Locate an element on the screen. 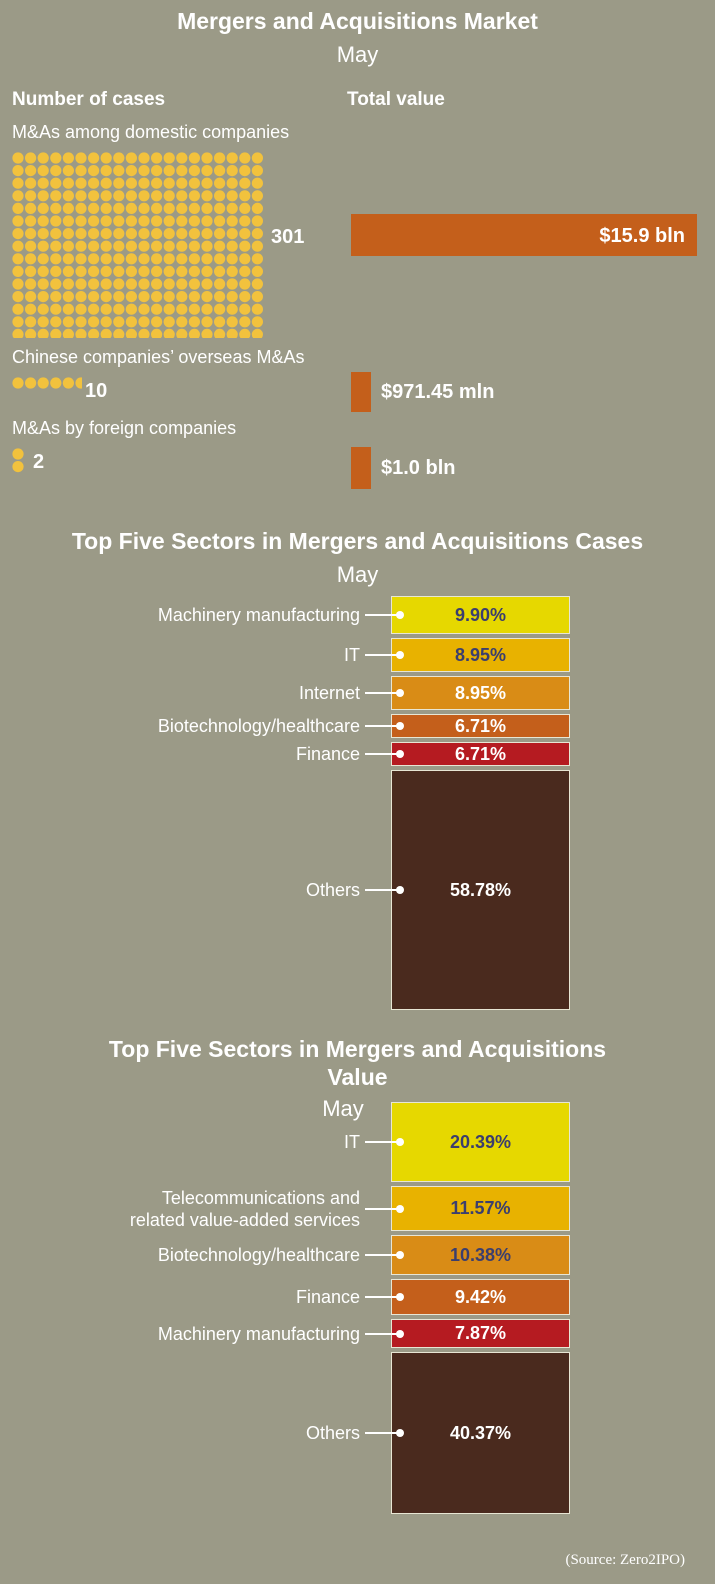  count-label-foreign: 2 is located at coordinates (39, 462).